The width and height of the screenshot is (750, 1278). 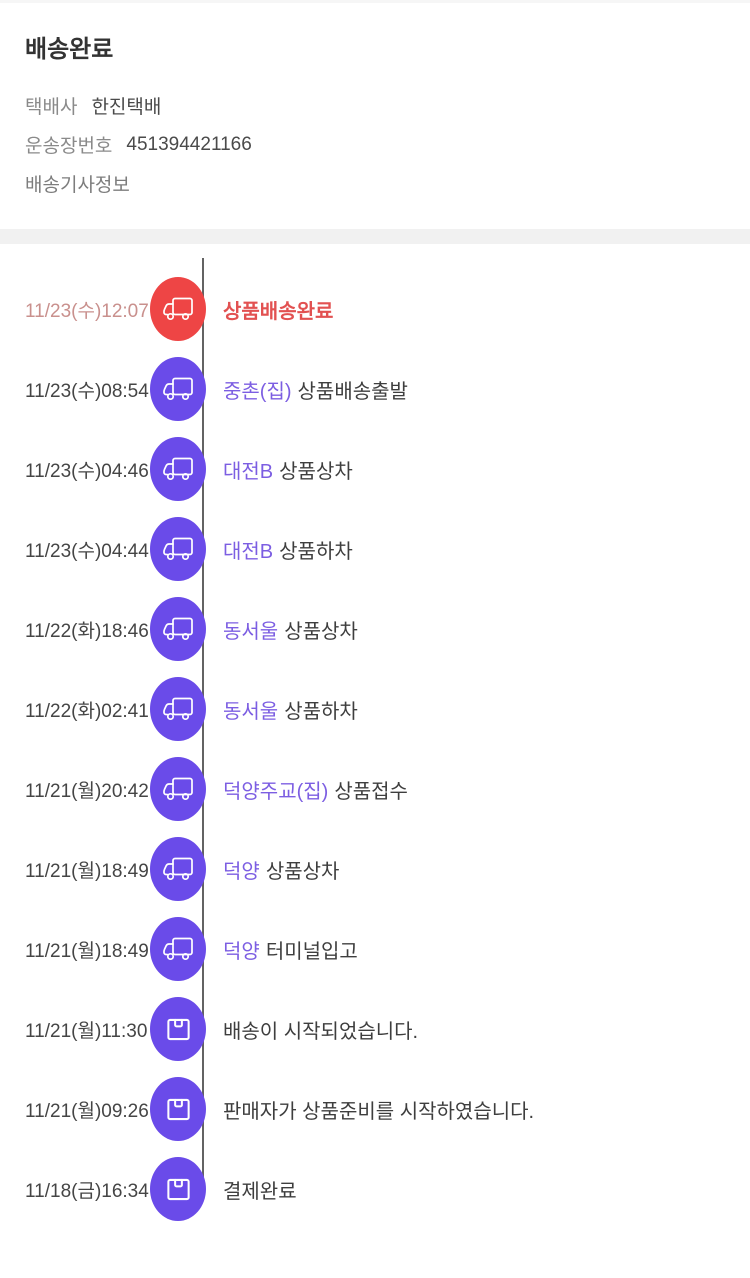 What do you see at coordinates (375, 709) in the screenshot?
I see `timeline-row: 11/22(화)02:41 동서울 상품하차` at bounding box center [375, 709].